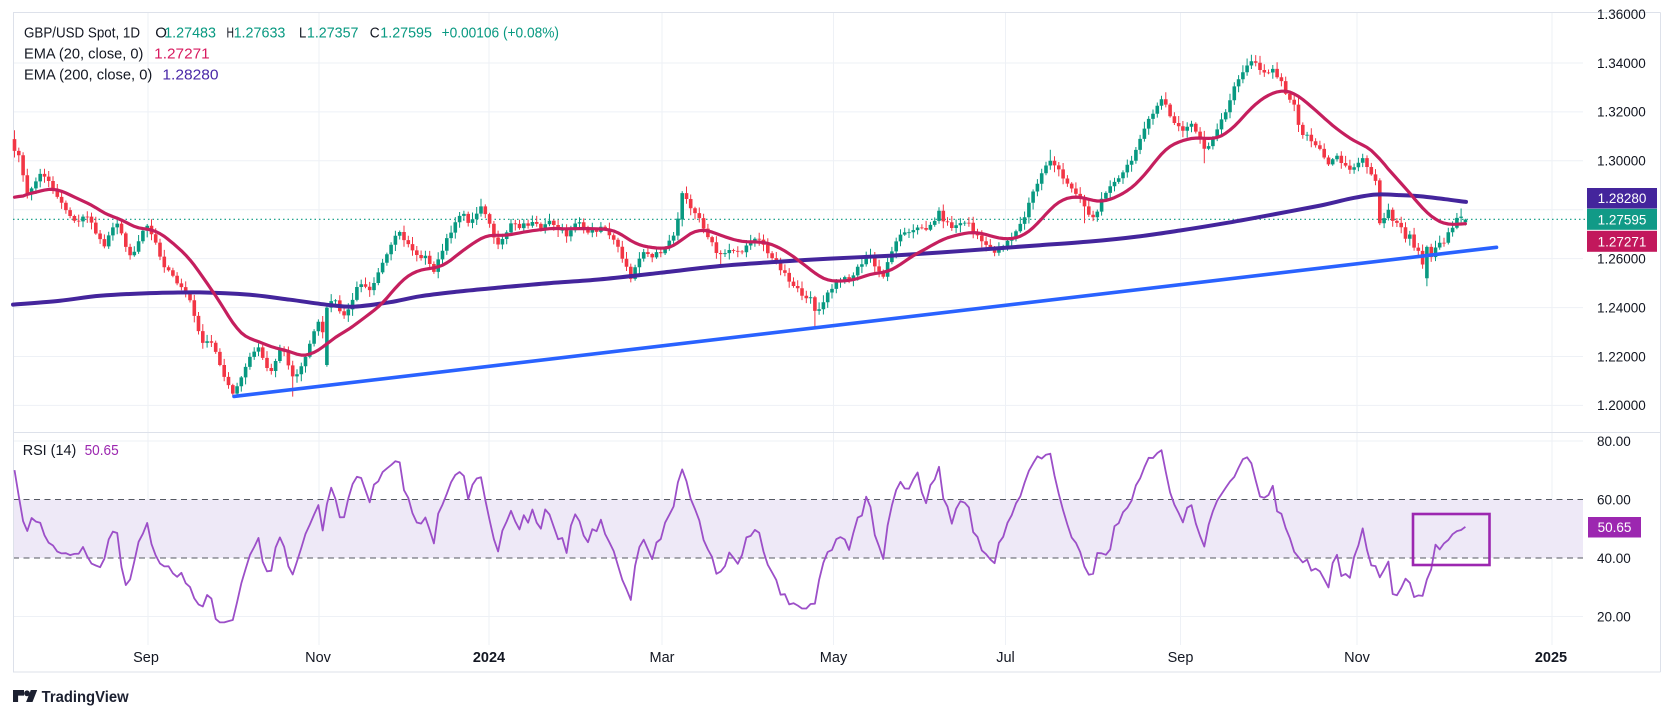  I want to click on svg-text: 20.00, so click(1614, 616).